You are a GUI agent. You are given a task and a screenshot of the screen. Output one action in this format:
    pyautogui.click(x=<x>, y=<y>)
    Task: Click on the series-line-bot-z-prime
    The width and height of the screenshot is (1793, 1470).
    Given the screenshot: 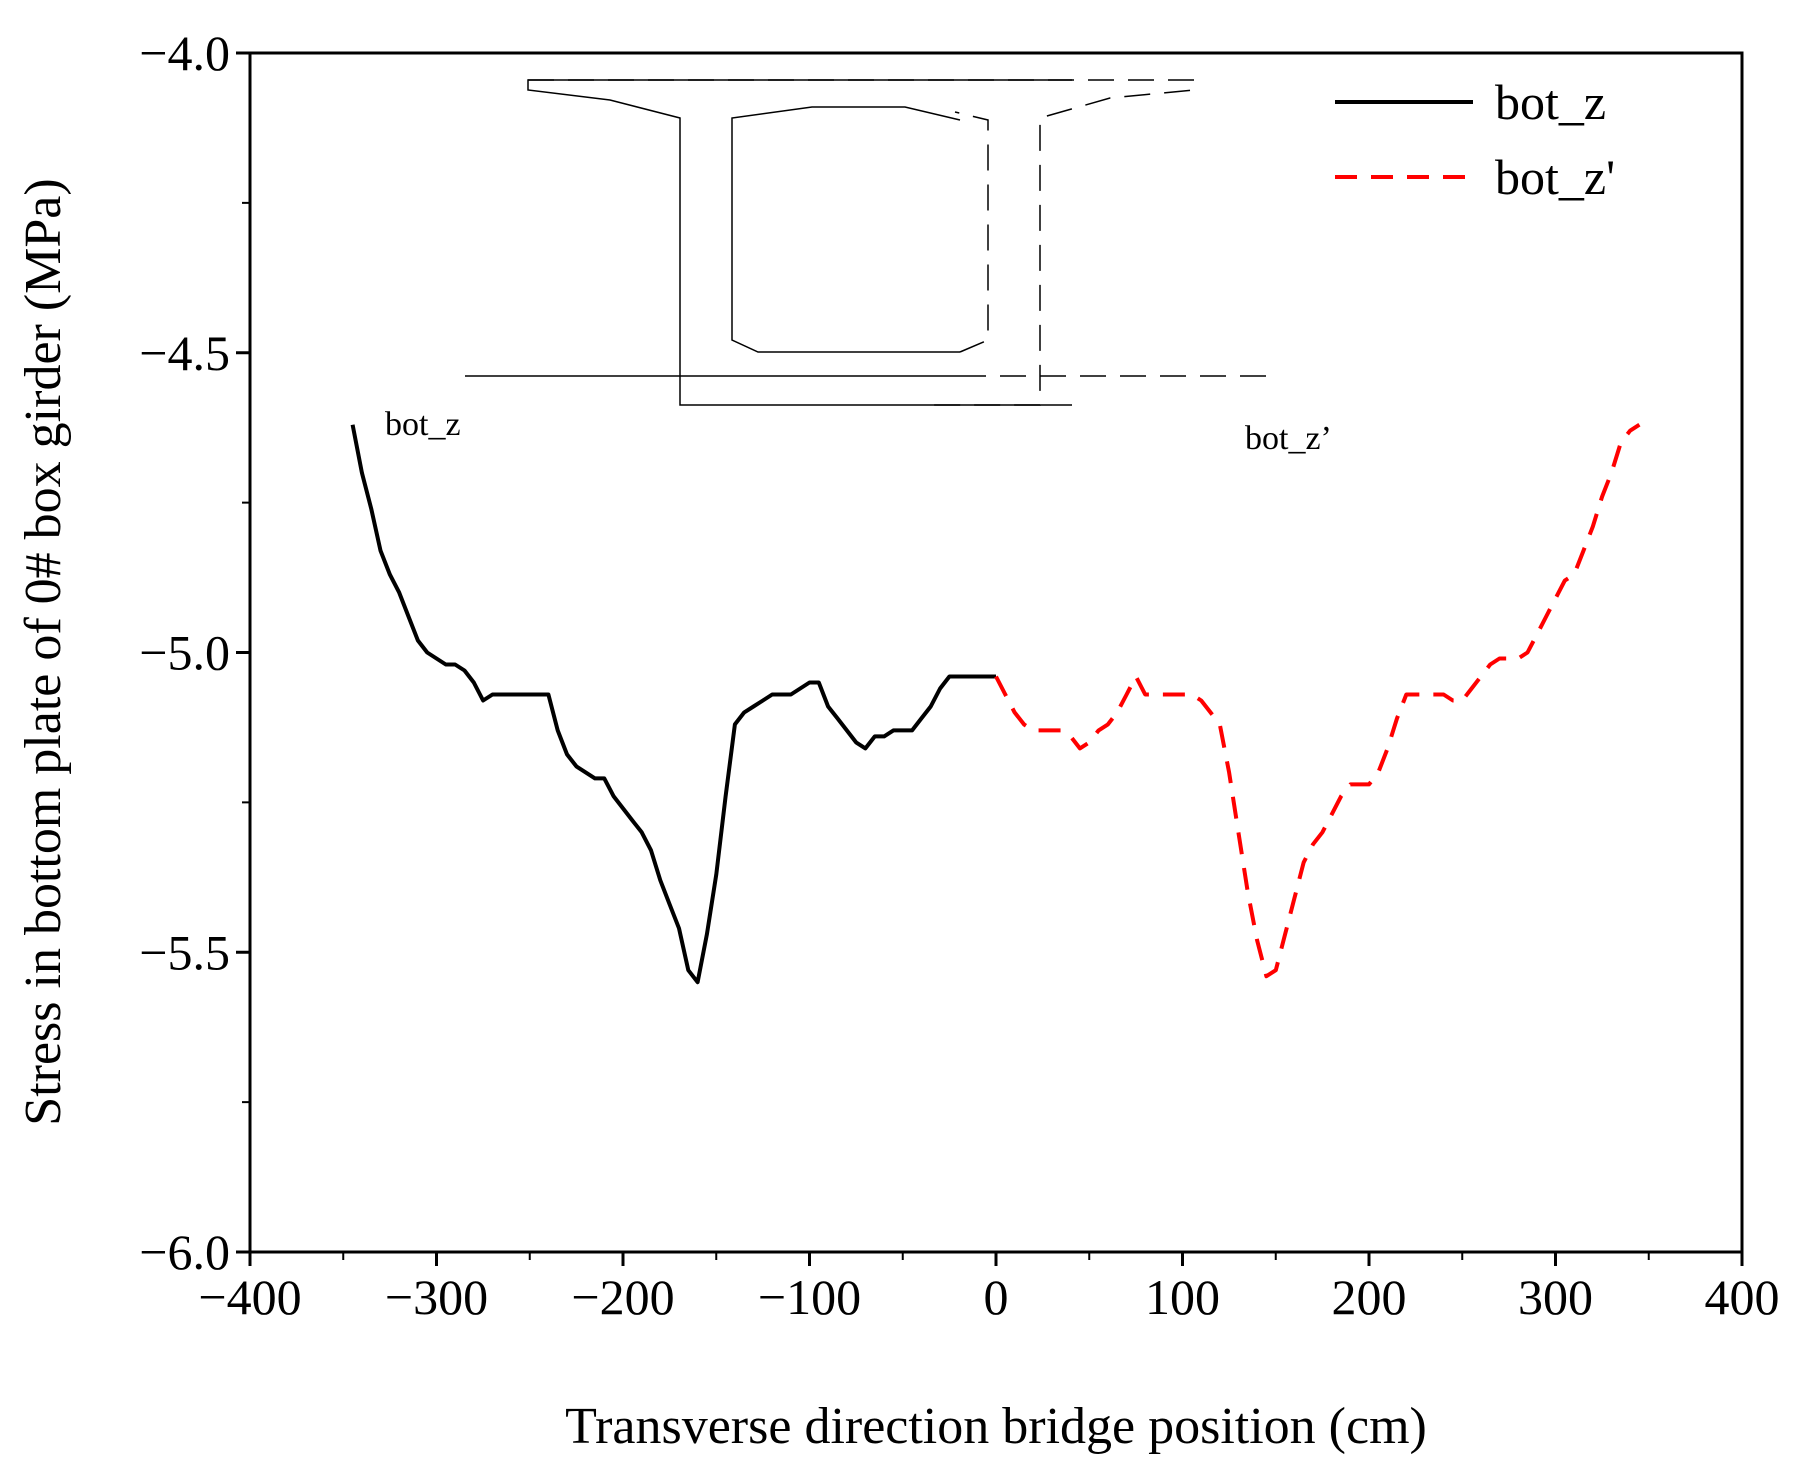 What is the action you would take?
    pyautogui.click(x=1317, y=701)
    